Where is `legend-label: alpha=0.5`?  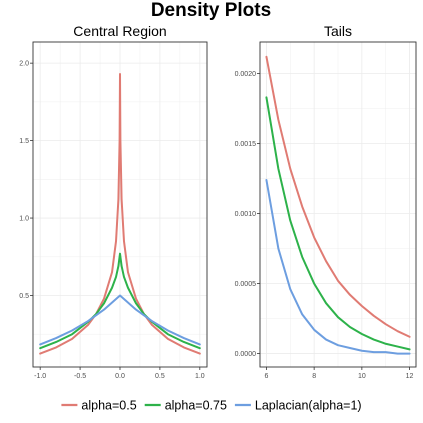
legend-label: alpha=0.5 is located at coordinates (108, 406).